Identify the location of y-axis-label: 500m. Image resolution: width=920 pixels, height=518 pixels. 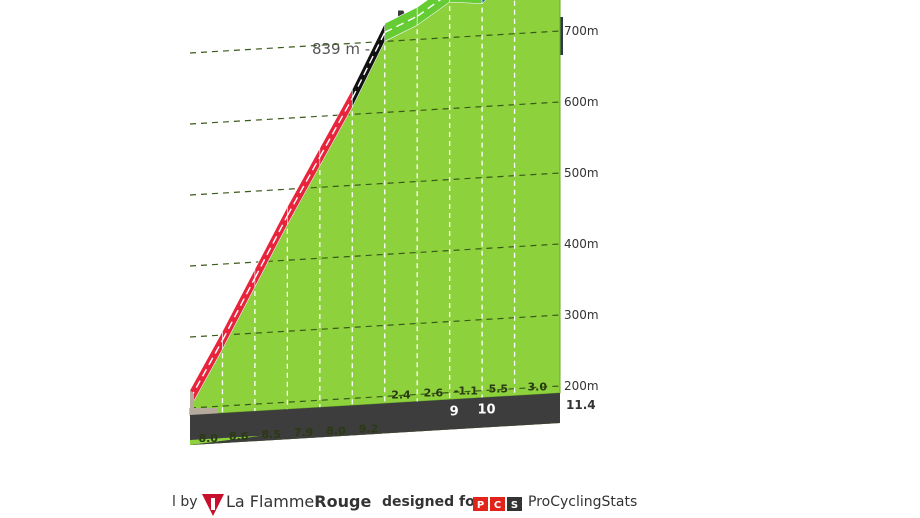
(581, 173).